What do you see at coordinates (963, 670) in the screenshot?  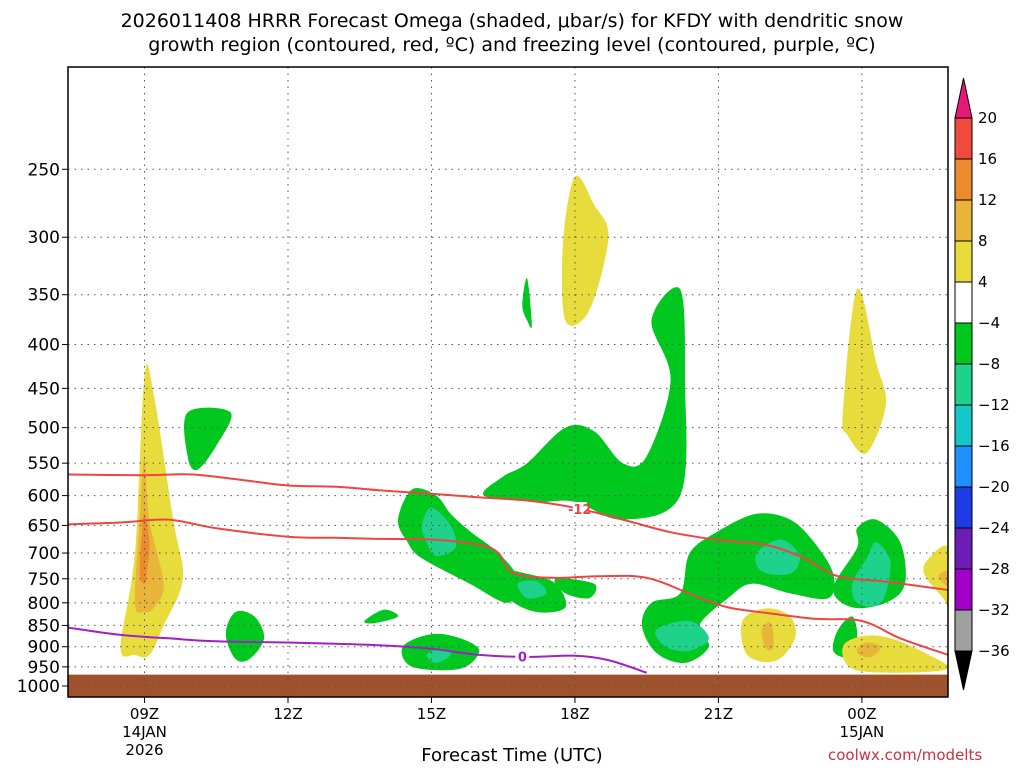 I see `colorbar-bottom-arrow` at bounding box center [963, 670].